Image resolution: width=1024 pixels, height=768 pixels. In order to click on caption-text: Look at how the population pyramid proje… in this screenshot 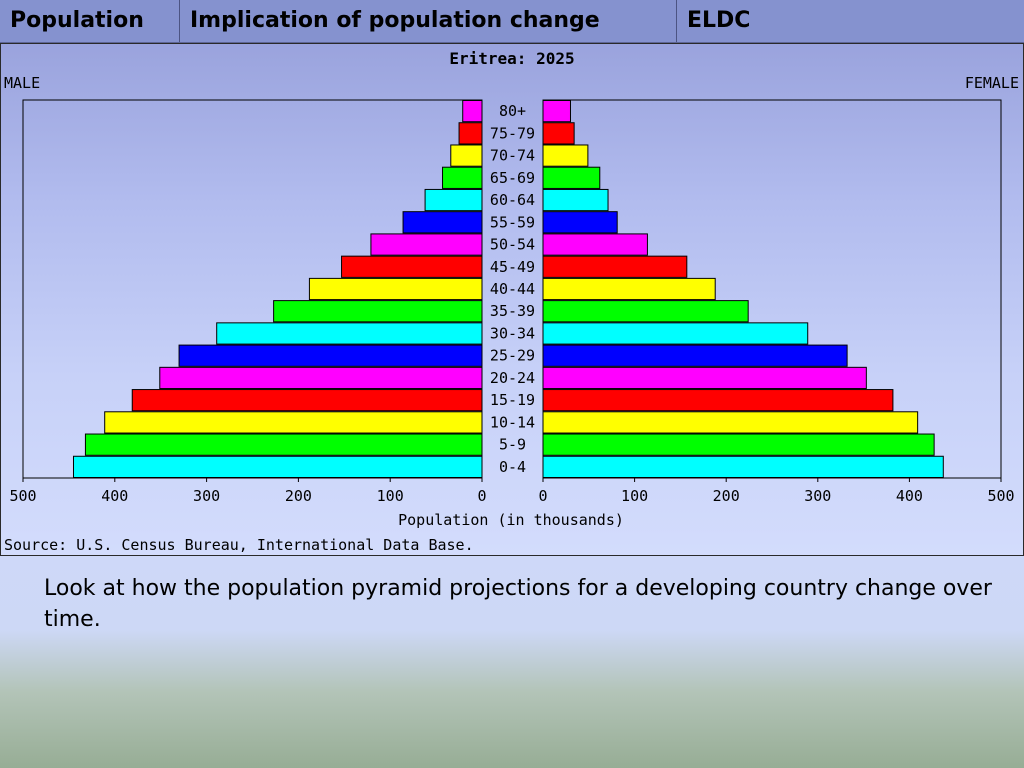, I will do `click(518, 604)`.